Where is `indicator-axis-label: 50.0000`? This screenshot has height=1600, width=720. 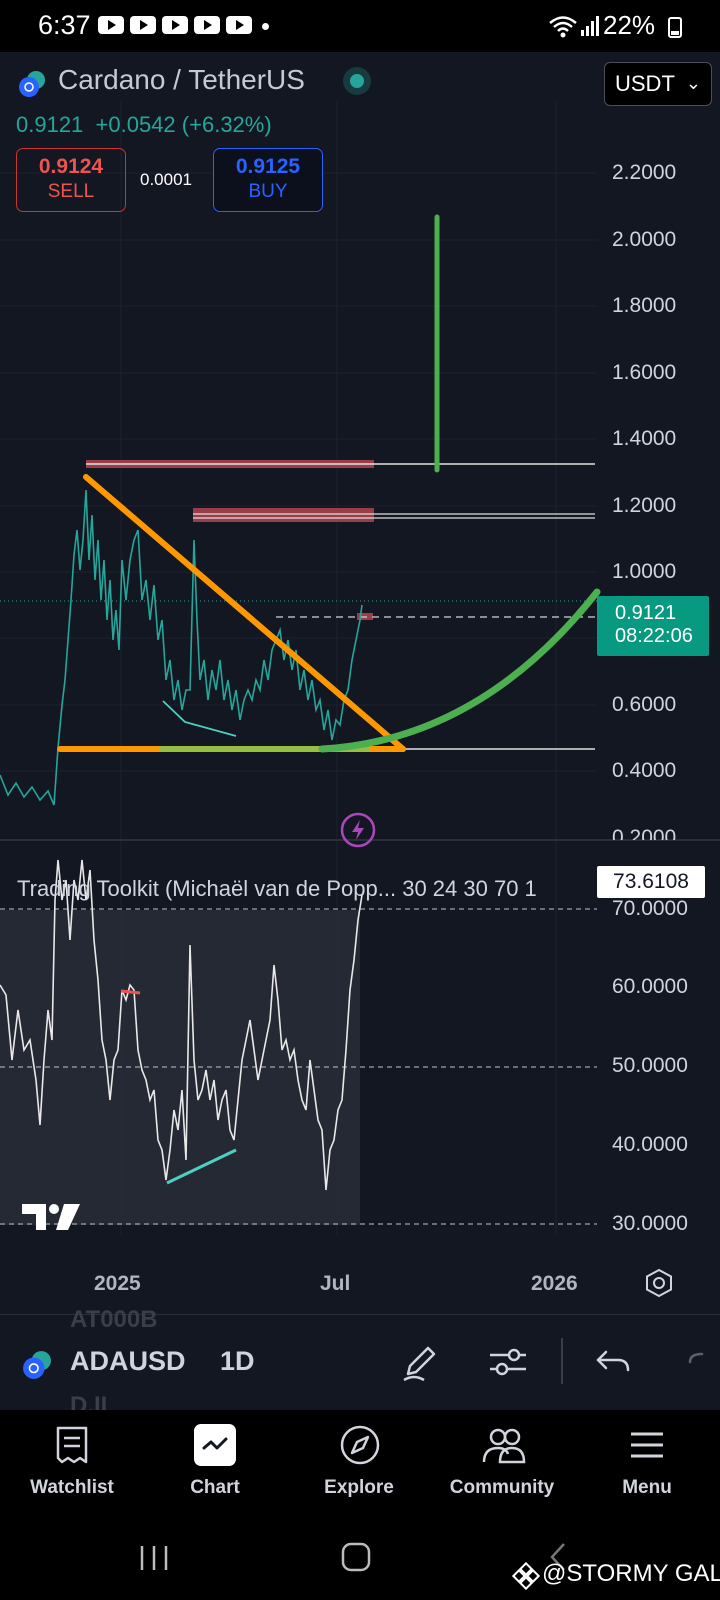
indicator-axis-label: 50.0000 is located at coordinates (650, 1065).